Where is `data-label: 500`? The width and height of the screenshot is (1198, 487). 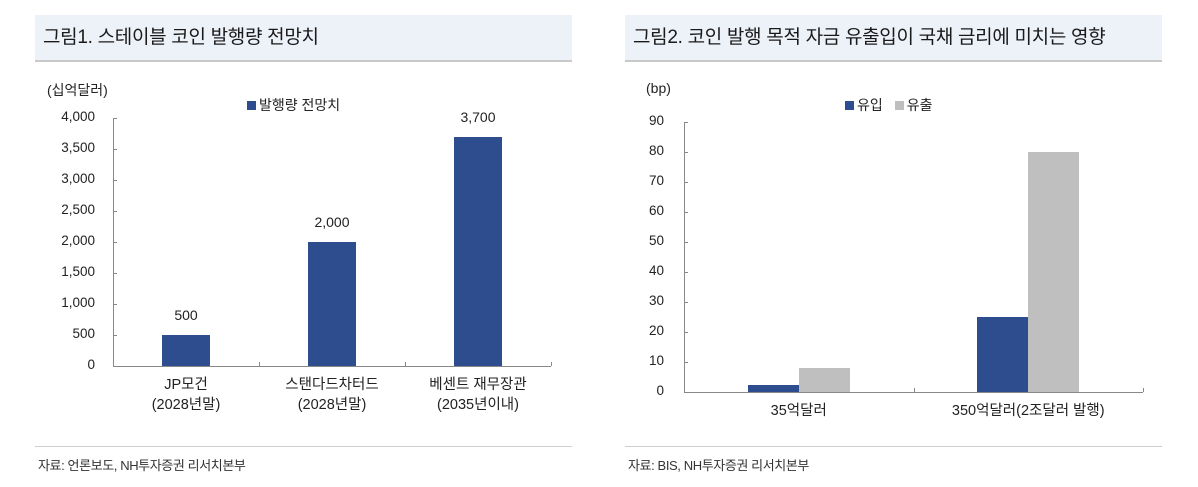 data-label: 500 is located at coordinates (186, 315).